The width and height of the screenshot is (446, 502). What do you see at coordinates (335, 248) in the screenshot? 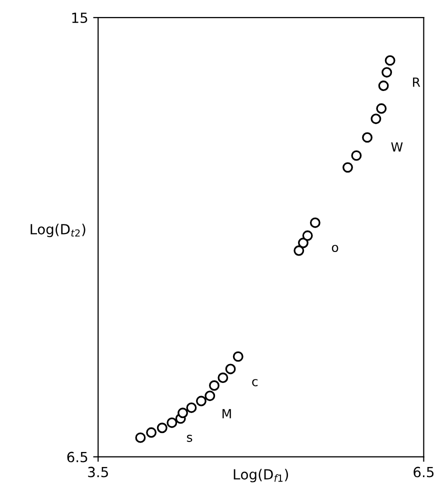
I see `series-label: o` at bounding box center [335, 248].